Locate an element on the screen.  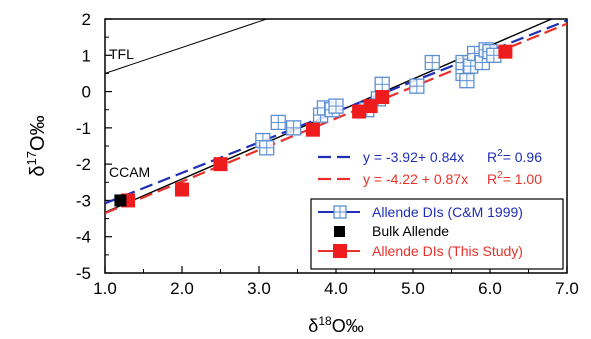
y-tick-label: 2 is located at coordinates (86, 19).